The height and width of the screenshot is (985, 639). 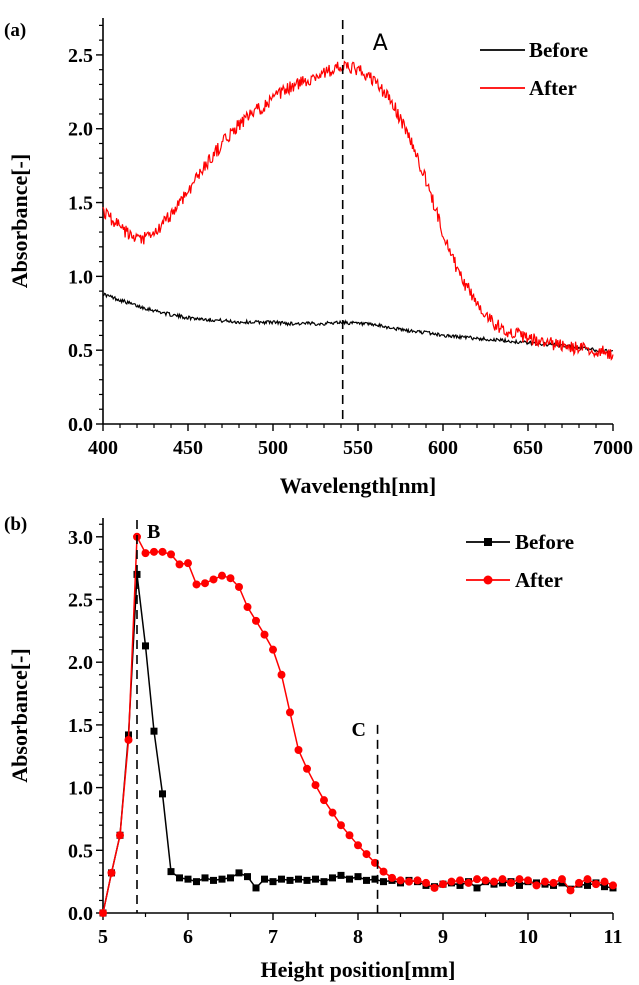 I want to click on x-tick-label: 9, so click(x=443, y=937).